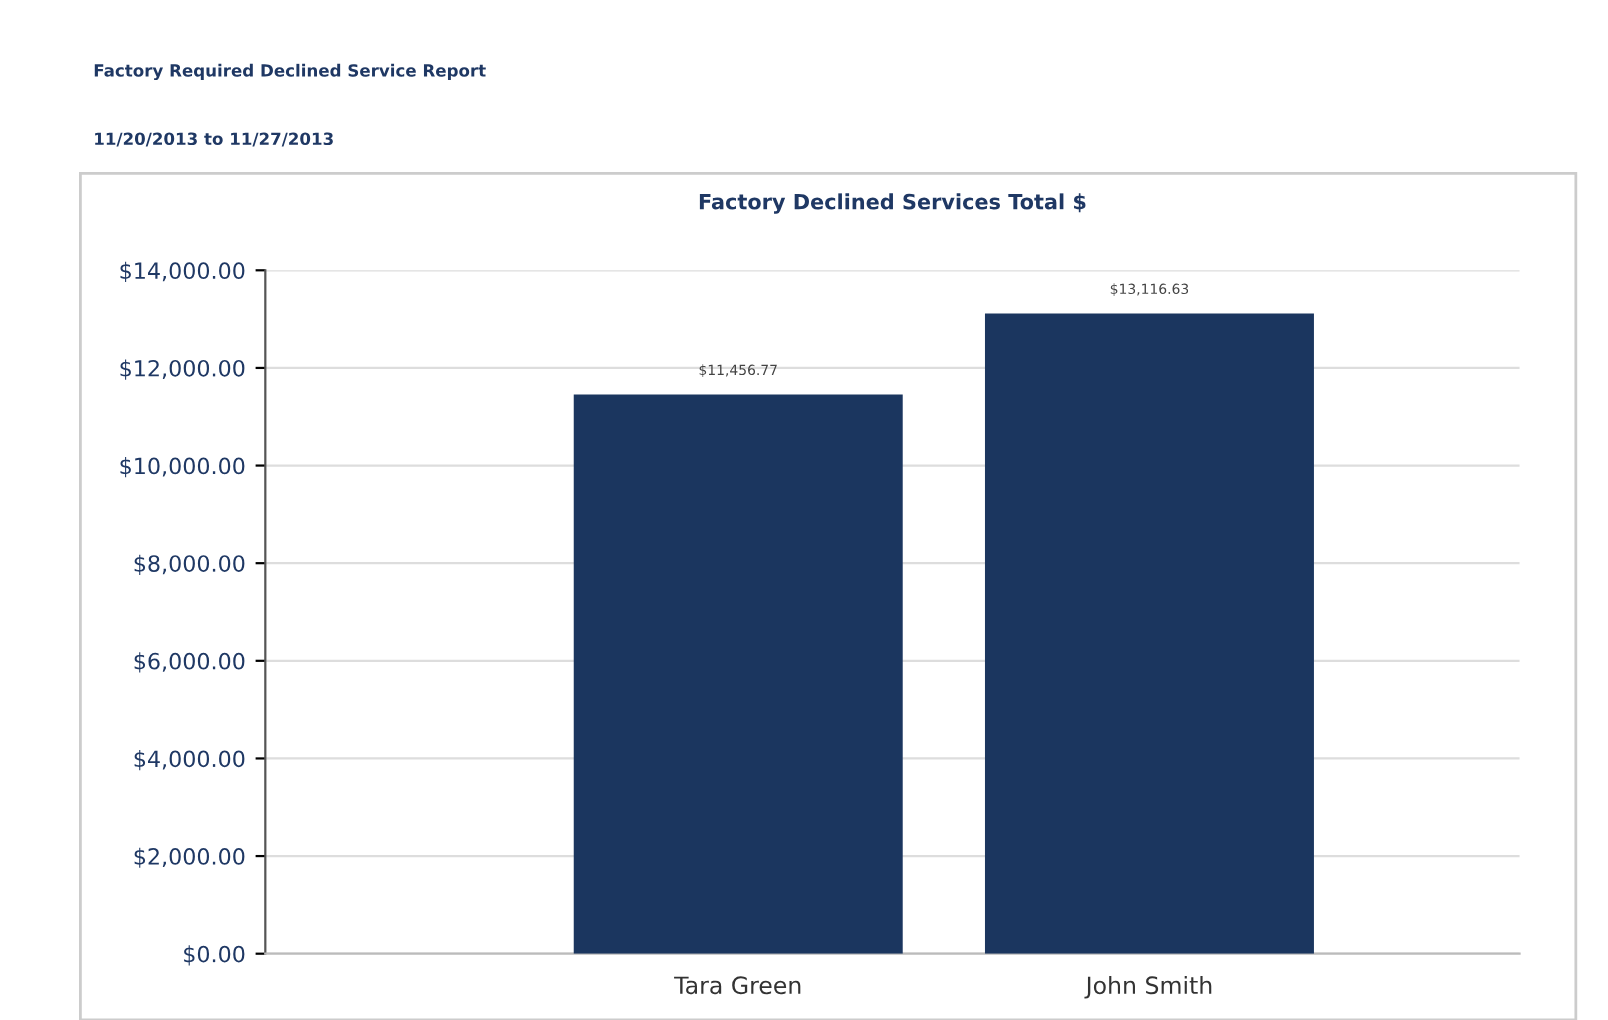 The height and width of the screenshot is (1020, 1608). What do you see at coordinates (290, 72) in the screenshot?
I see `text: Factory Required Declined Service Report` at bounding box center [290, 72].